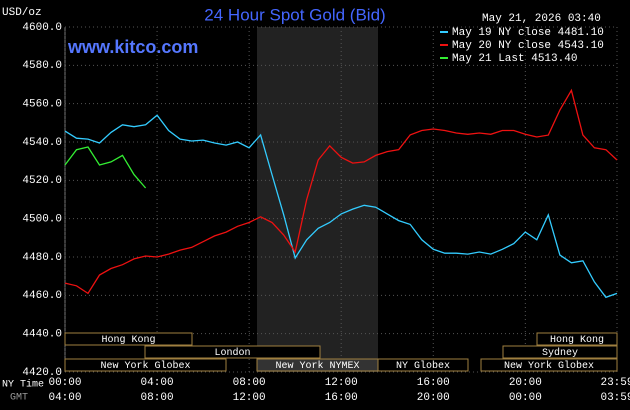  Describe the element at coordinates (157, 398) in the screenshot. I see `gmt-tick-label: 08:00` at that location.